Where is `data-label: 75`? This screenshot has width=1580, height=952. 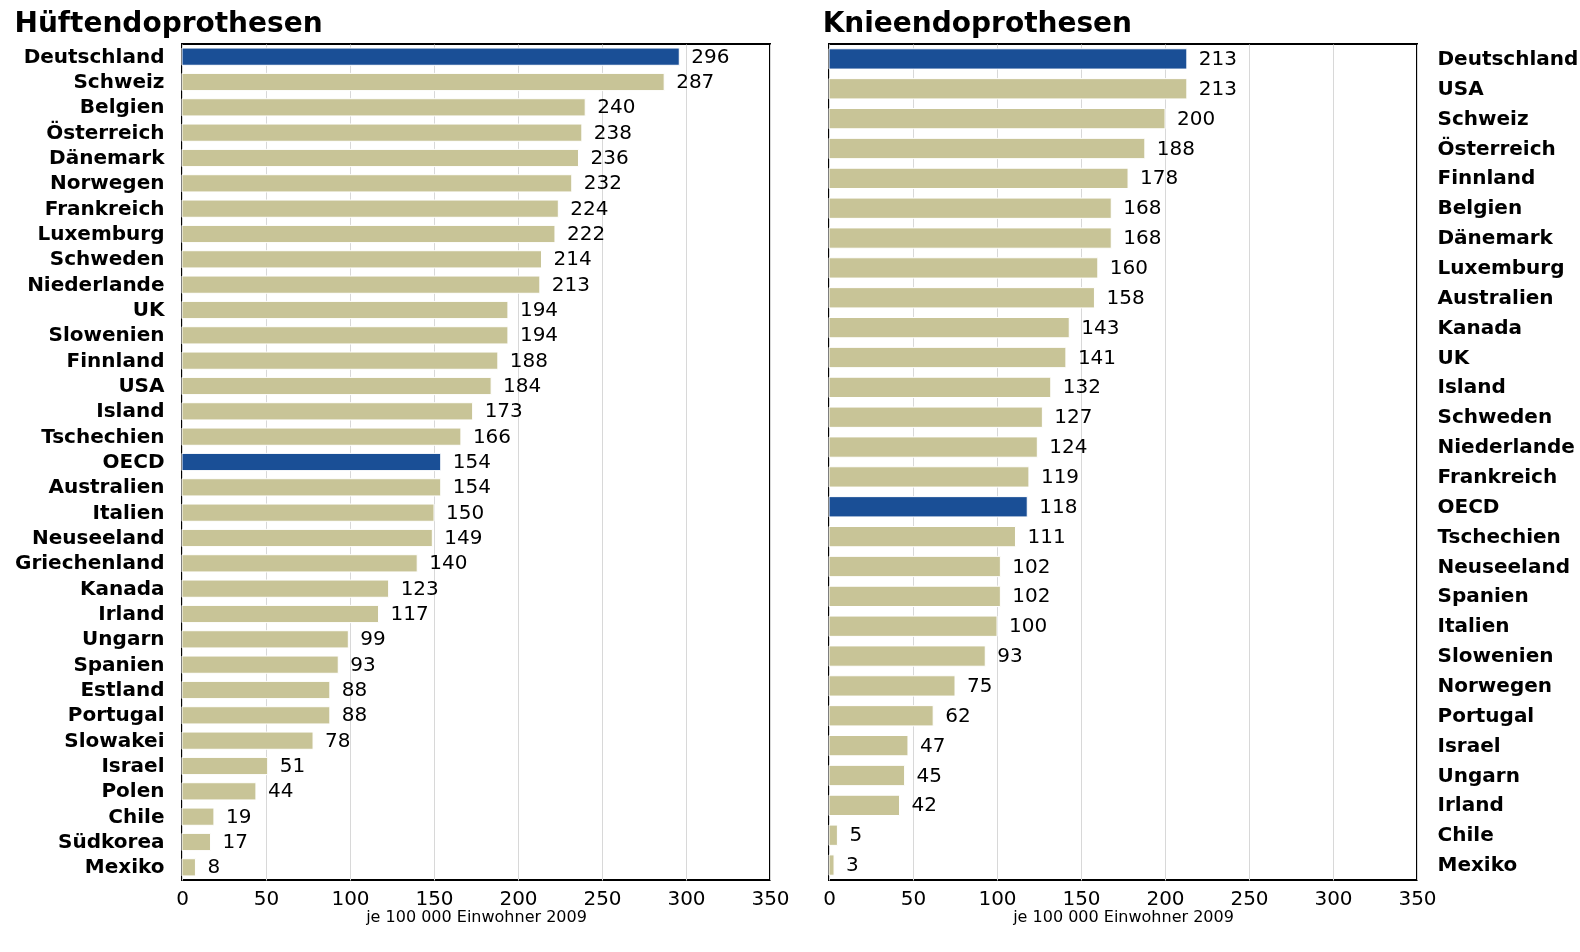 data-label: 75 is located at coordinates (980, 684).